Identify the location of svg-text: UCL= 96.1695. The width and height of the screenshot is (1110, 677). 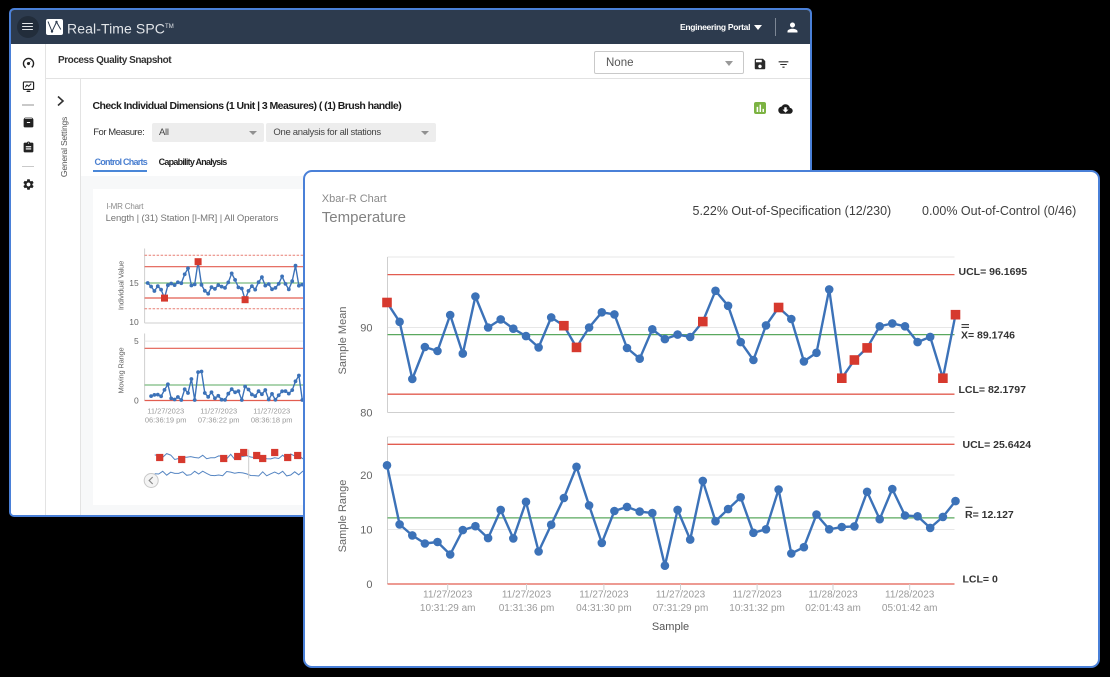
(993, 272).